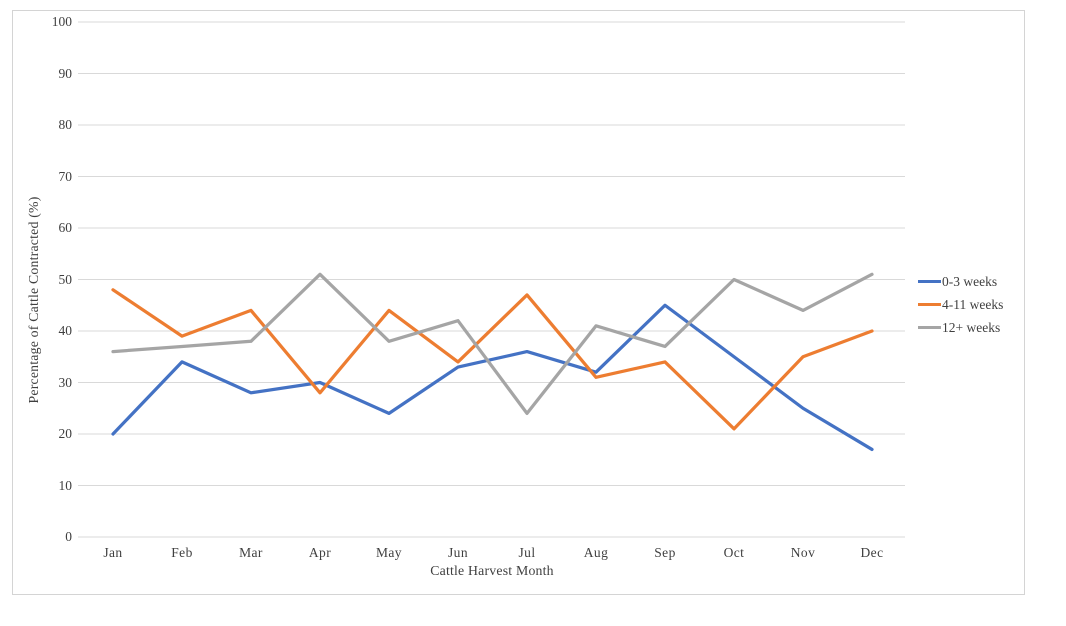 The width and height of the screenshot is (1066, 626). What do you see at coordinates (596, 552) in the screenshot?
I see `x-tick-label: Aug` at bounding box center [596, 552].